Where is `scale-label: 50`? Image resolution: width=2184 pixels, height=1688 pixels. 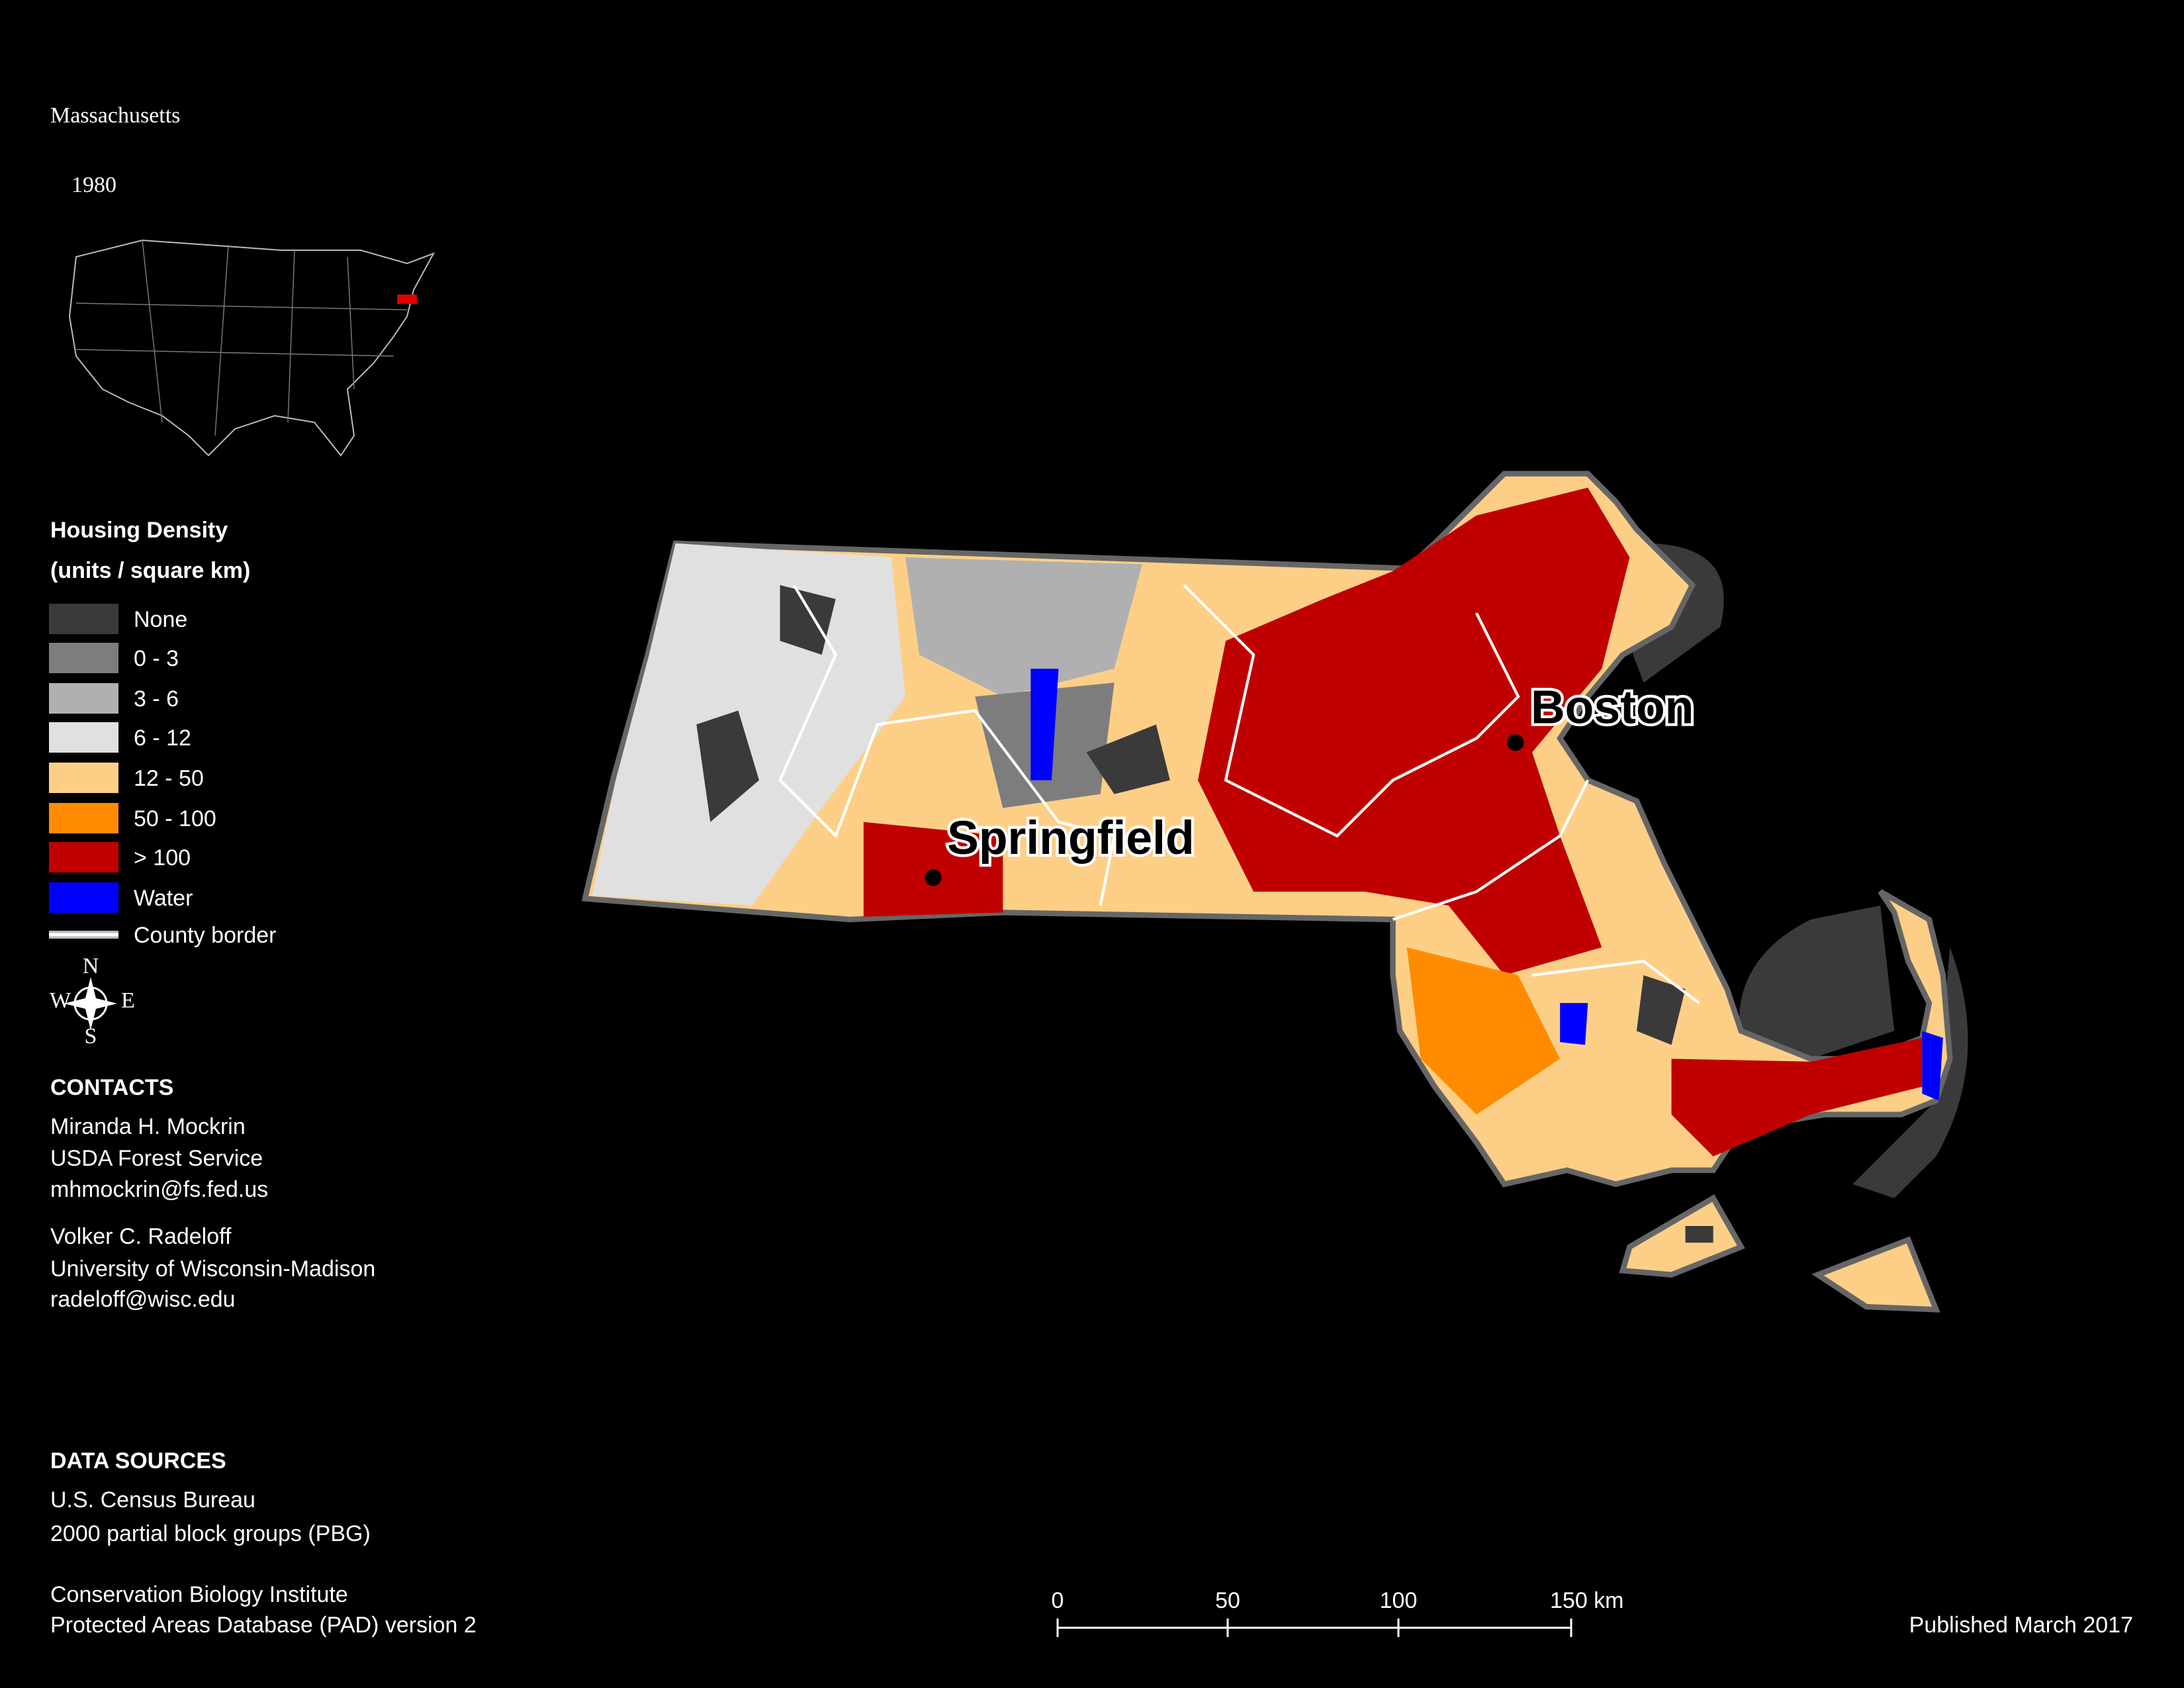 scale-label: 50 is located at coordinates (1227, 1600).